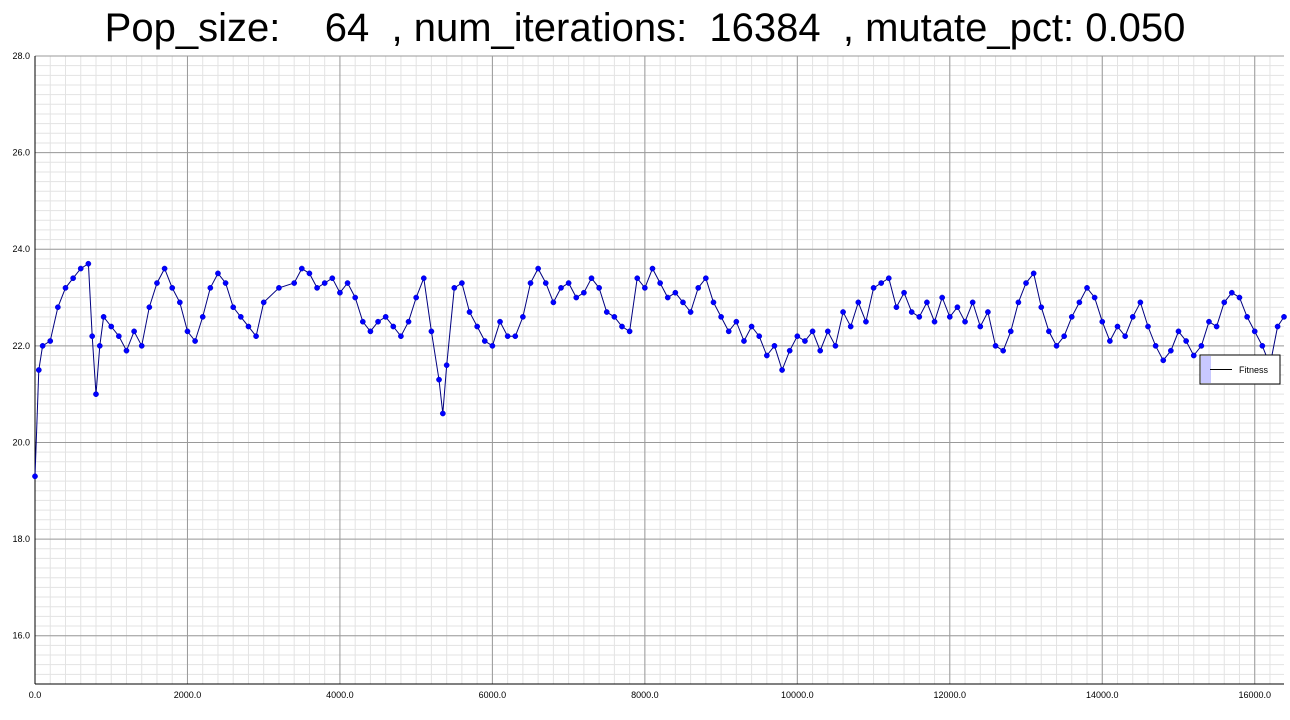 The width and height of the screenshot is (1290, 720). I want to click on x-tick-label: 2000.0, so click(188, 695).